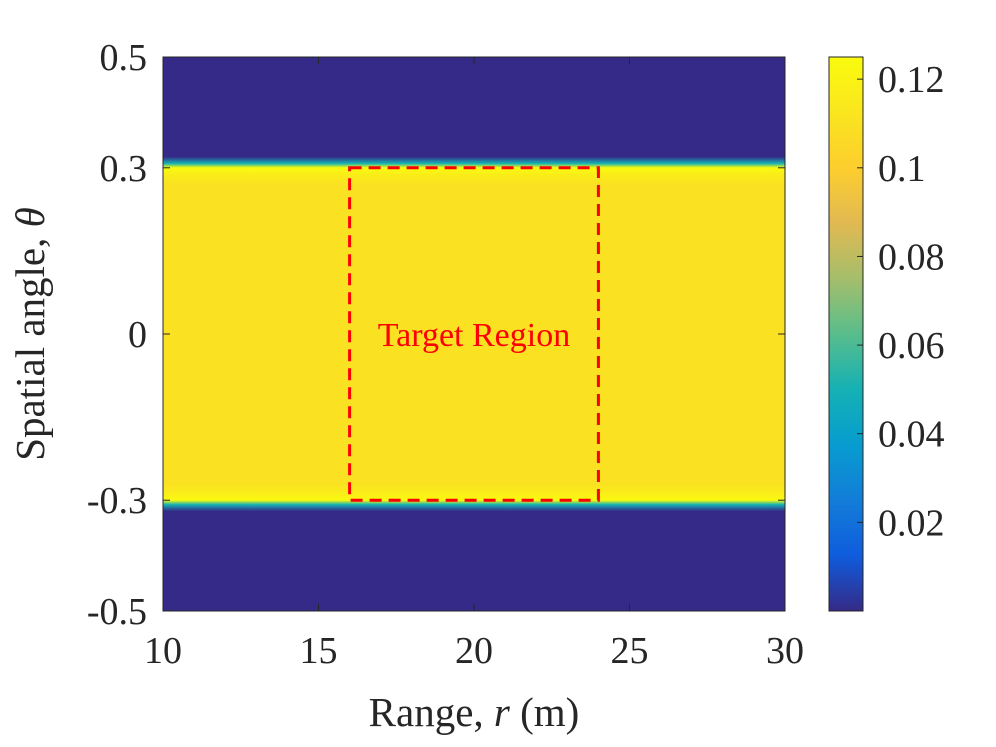 The image size is (996, 747). I want to click on y-tick-label: 0.3, so click(124, 169).